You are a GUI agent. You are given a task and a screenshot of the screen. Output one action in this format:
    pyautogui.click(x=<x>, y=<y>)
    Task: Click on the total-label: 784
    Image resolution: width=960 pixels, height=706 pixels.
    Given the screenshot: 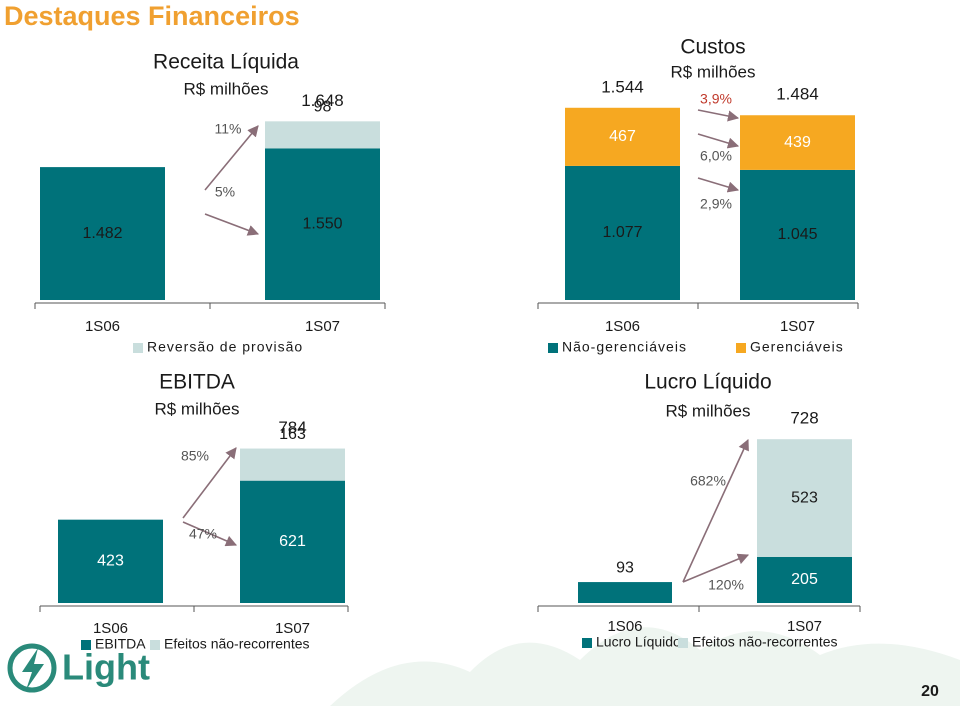 What is the action you would take?
    pyautogui.click(x=292, y=427)
    